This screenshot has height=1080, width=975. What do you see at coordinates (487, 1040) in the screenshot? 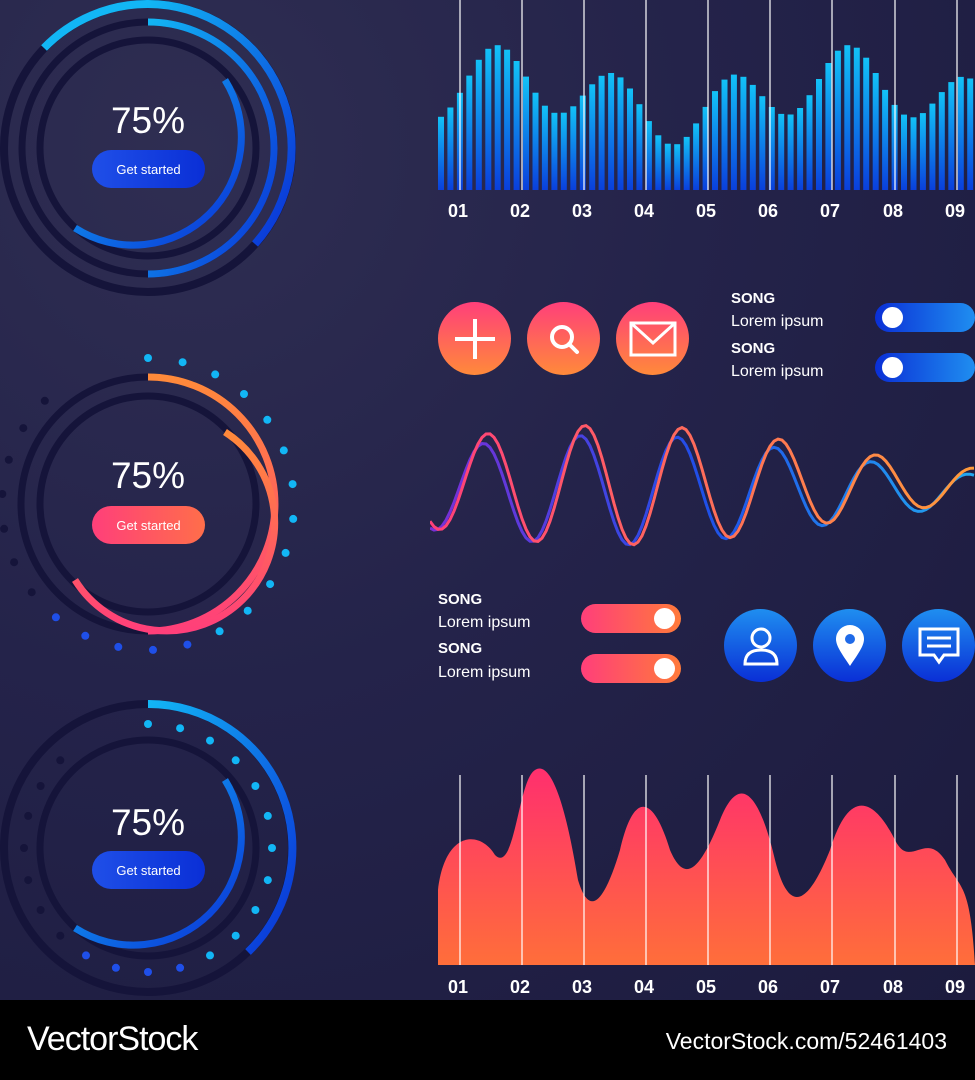
I see `footer-bar` at bounding box center [487, 1040].